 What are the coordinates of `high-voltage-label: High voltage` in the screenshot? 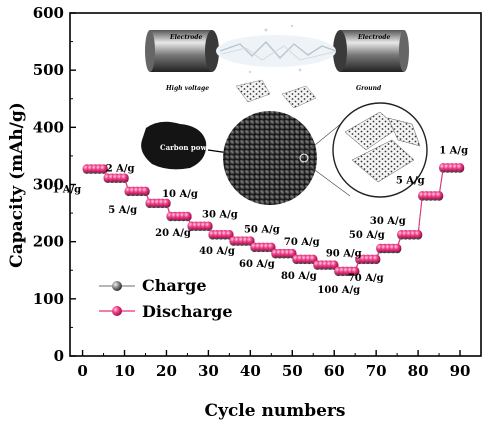 It's located at (187, 88).